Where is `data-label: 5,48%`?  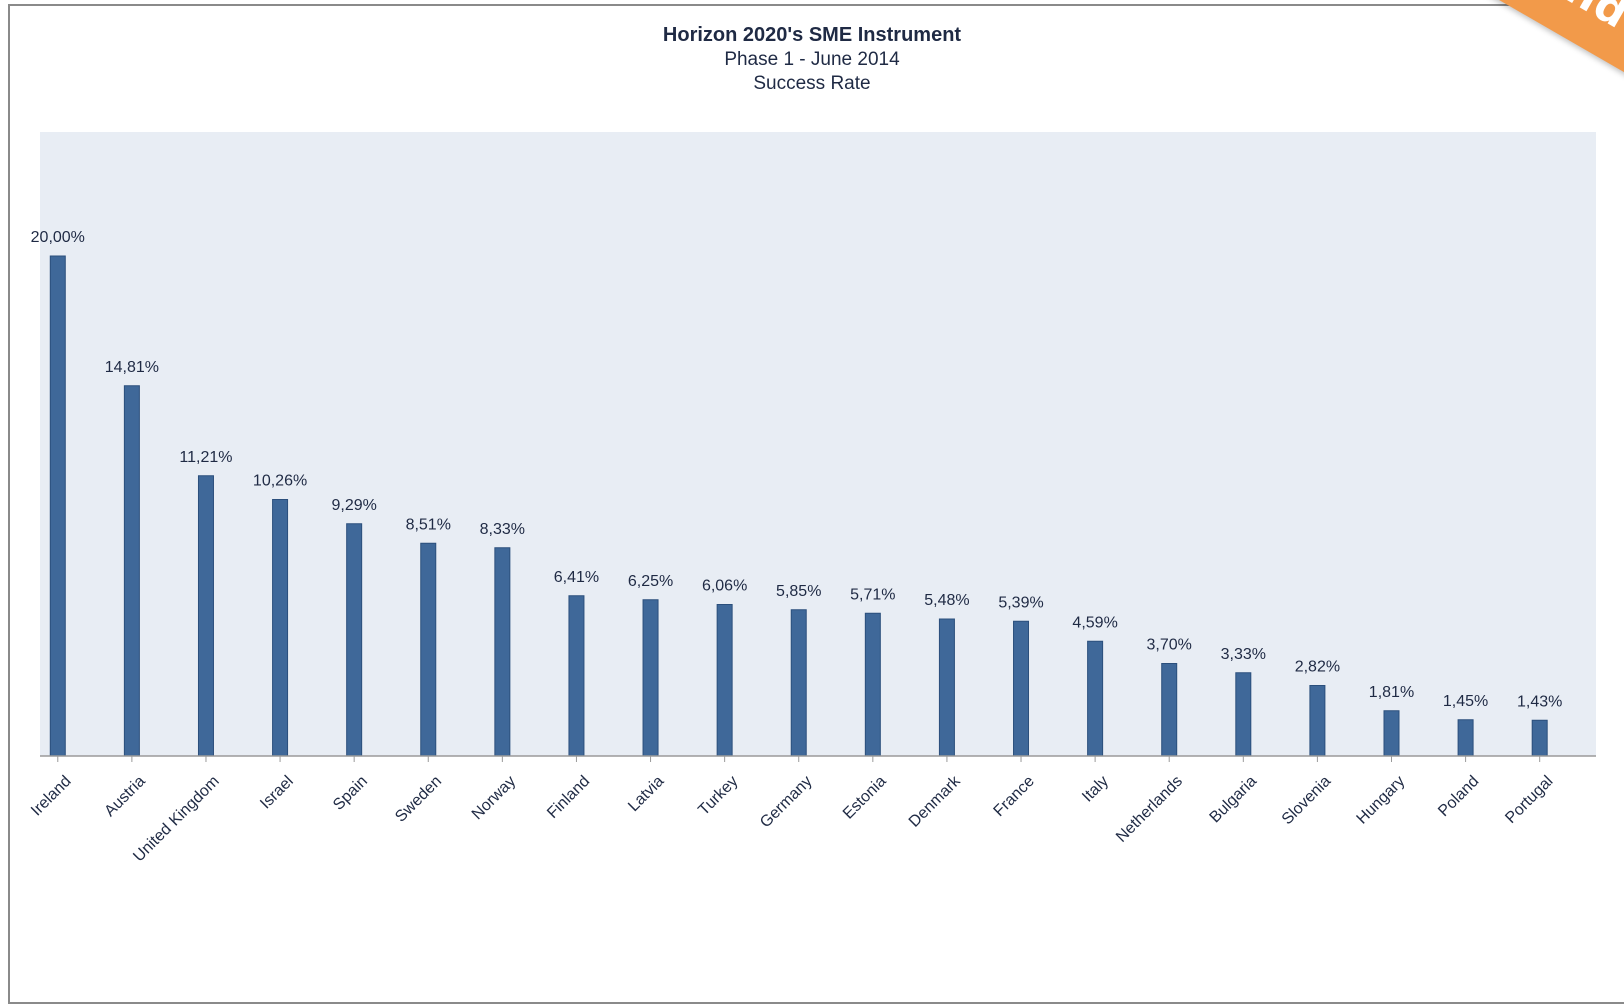
data-label: 5,48% is located at coordinates (946, 600).